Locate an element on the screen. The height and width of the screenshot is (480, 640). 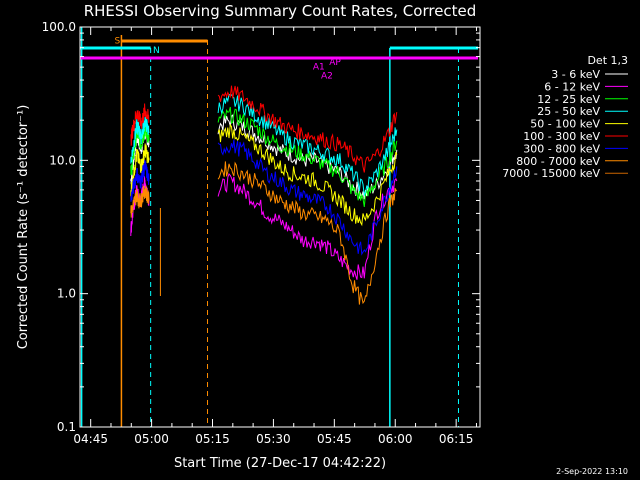
legend-label-6-12-kev: 6 - 12 keV is located at coordinates (572, 86).